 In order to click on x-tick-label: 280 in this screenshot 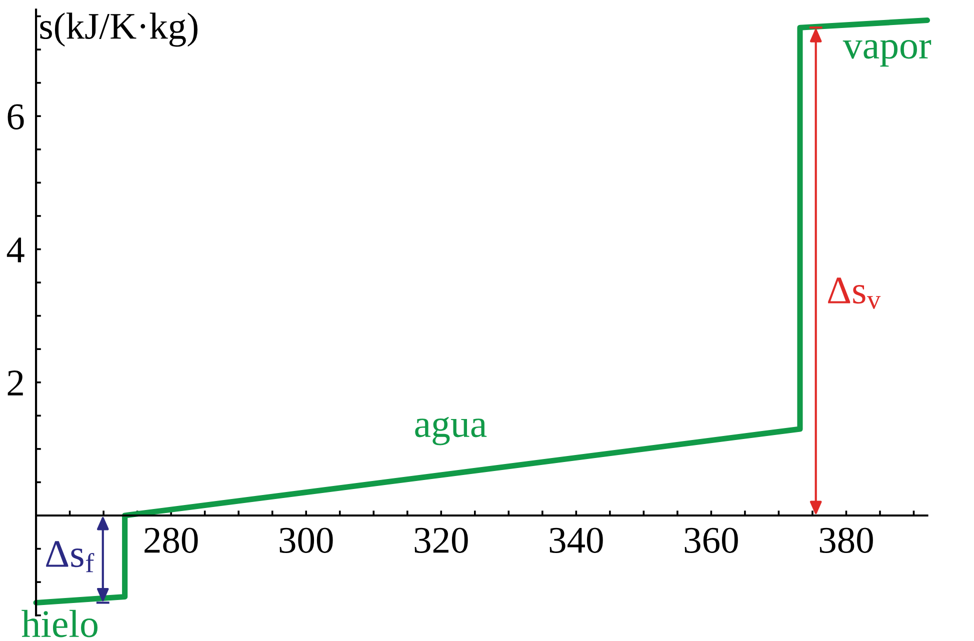, I will do `click(171, 541)`.